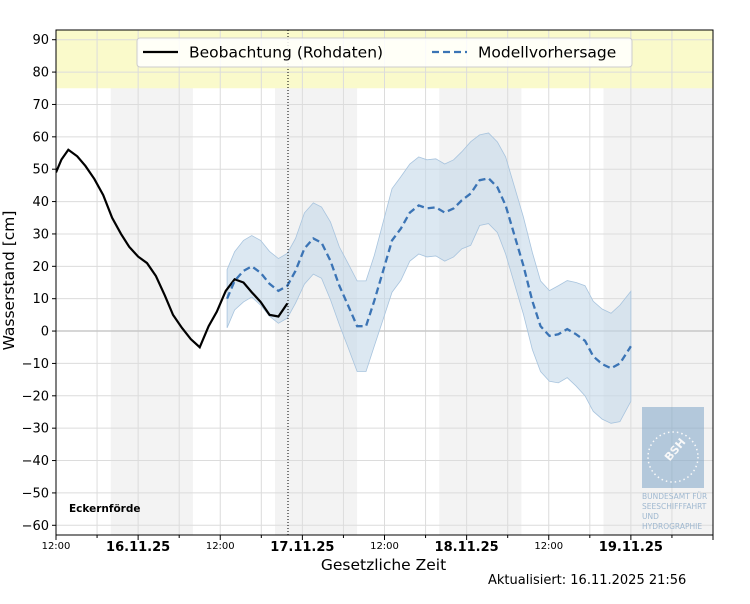 The height and width of the screenshot is (604, 750). Describe the element at coordinates (104, 509) in the screenshot. I see `station-label: Eckernförde` at that location.